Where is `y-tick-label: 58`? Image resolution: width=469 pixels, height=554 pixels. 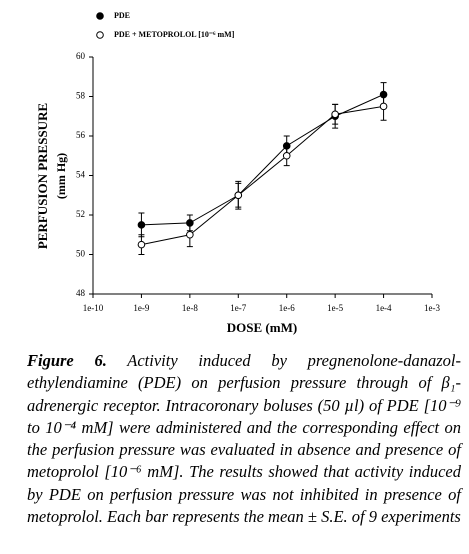 y-tick-label: 58 is located at coordinates (81, 96).